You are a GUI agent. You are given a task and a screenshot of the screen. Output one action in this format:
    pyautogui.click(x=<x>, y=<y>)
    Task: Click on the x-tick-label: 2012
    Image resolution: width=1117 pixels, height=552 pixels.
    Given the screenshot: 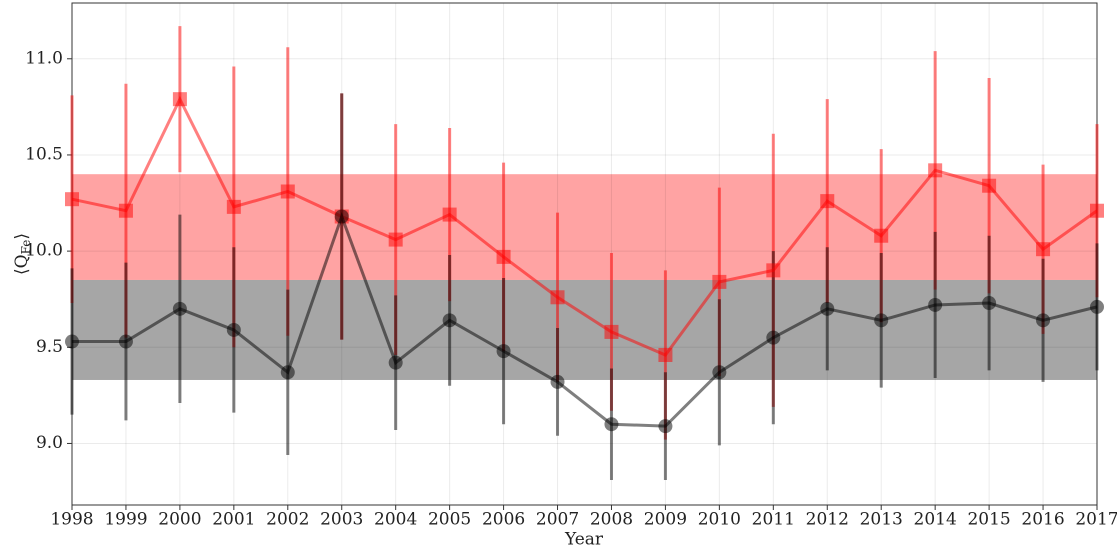 What is the action you would take?
    pyautogui.click(x=827, y=520)
    